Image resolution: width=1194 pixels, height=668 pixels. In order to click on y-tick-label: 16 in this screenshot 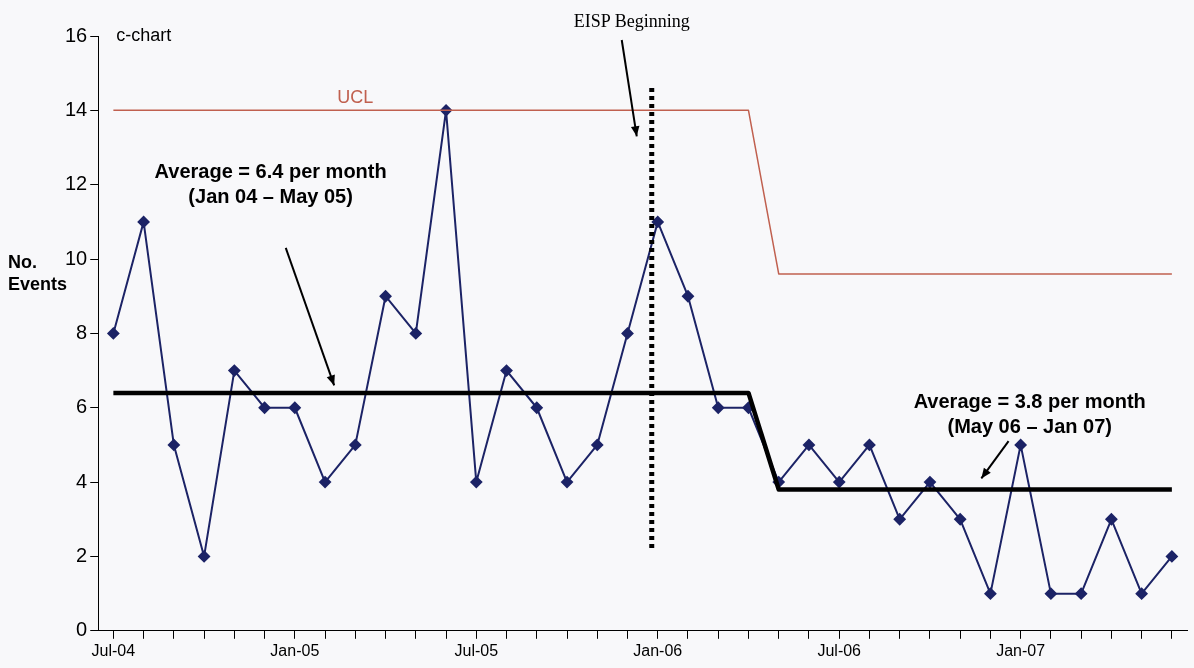, I will do `click(76, 34)`.